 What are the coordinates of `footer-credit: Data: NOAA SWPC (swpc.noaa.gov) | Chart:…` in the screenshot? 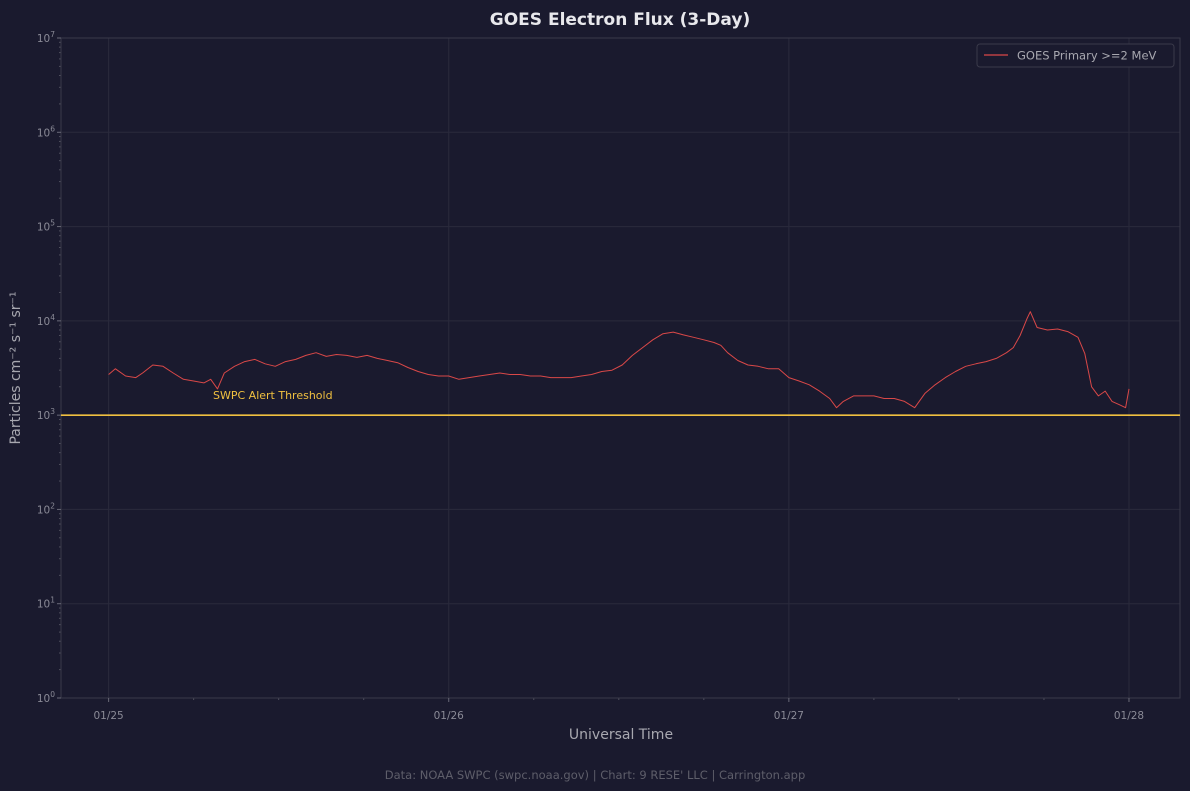 It's located at (595, 775).